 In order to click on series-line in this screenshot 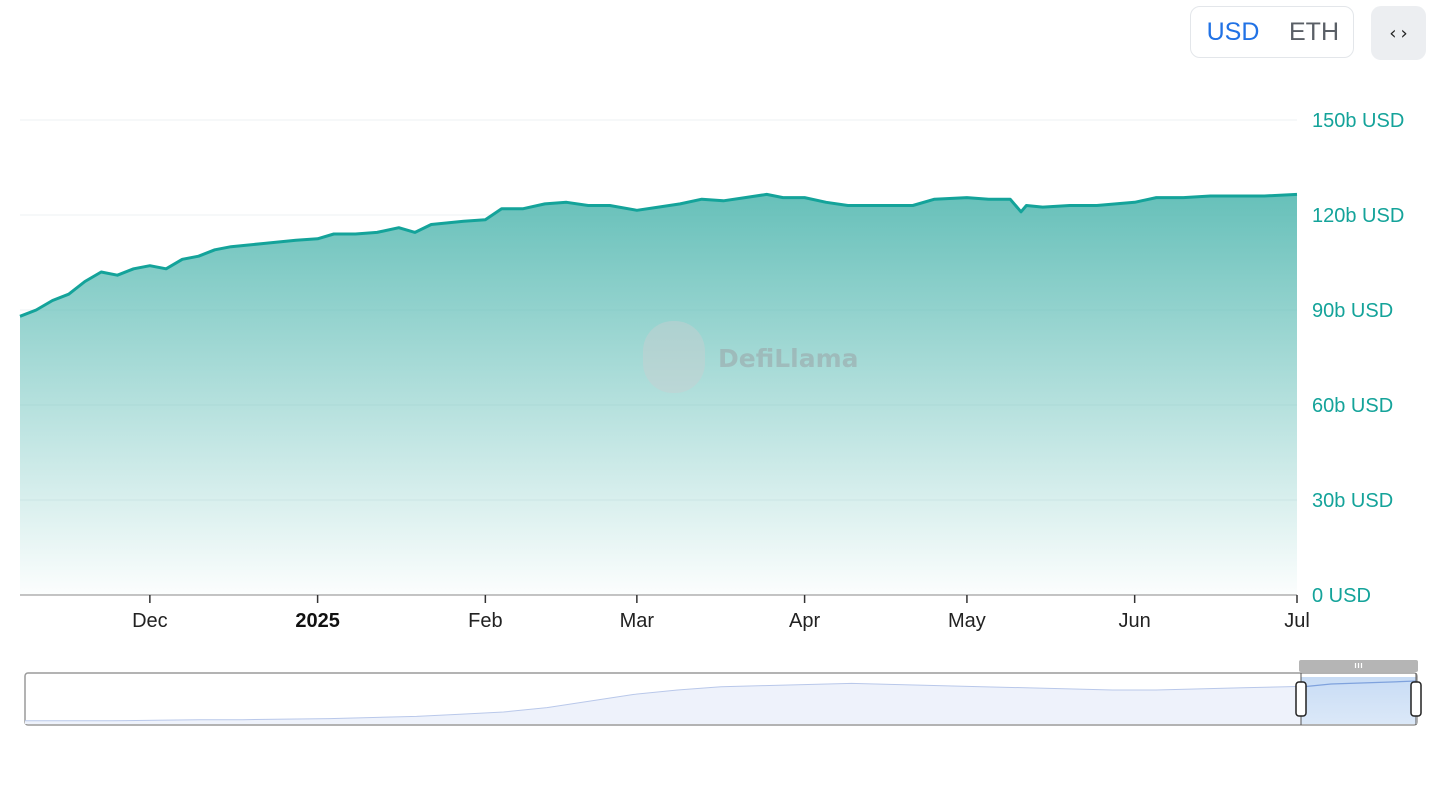, I will do `click(658, 255)`.